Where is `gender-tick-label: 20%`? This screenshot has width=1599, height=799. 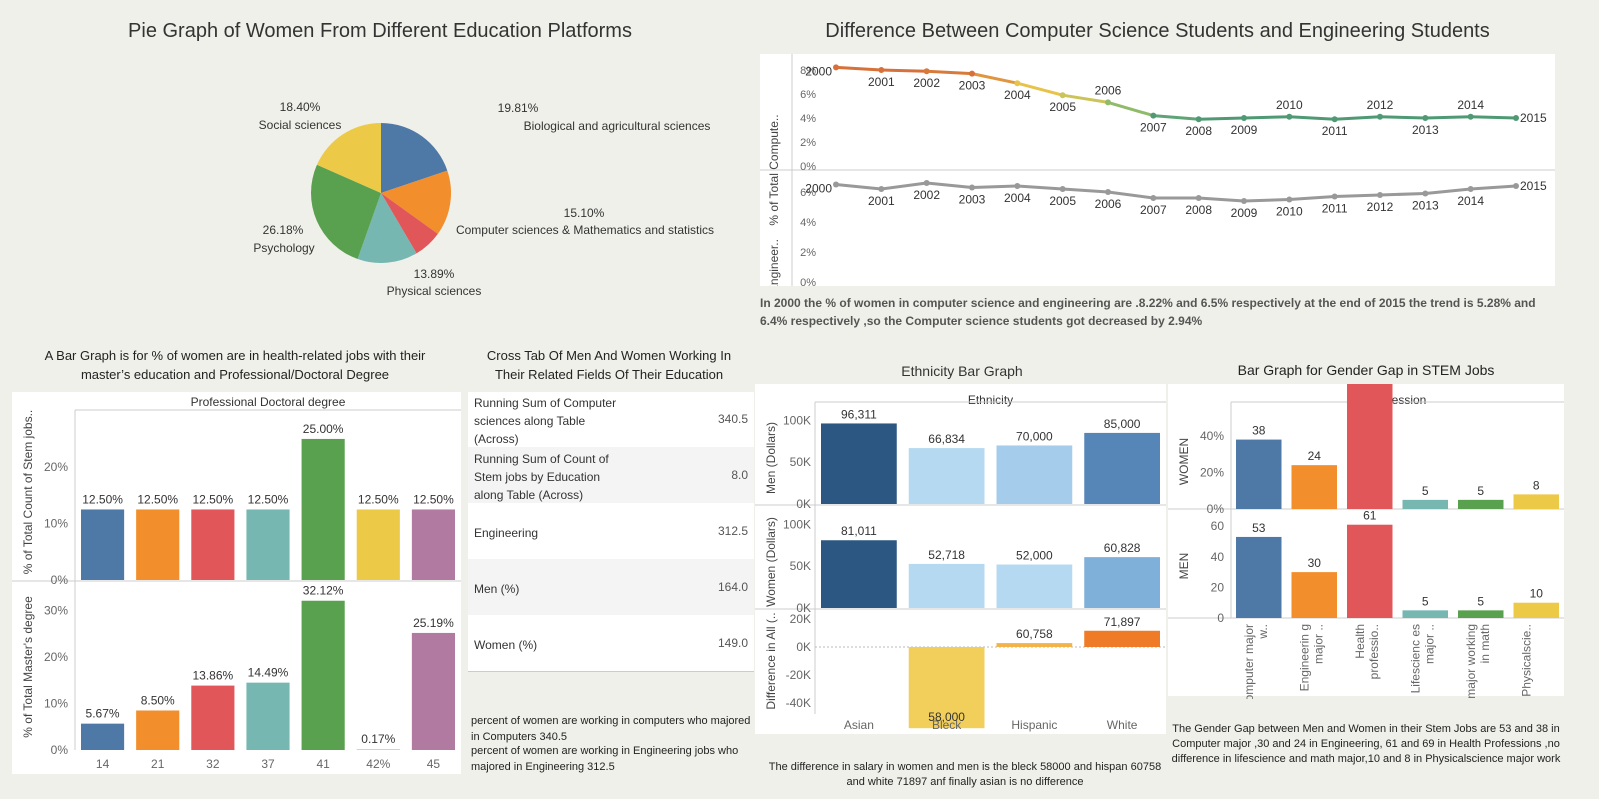 gender-tick-label: 20% is located at coordinates (1212, 472).